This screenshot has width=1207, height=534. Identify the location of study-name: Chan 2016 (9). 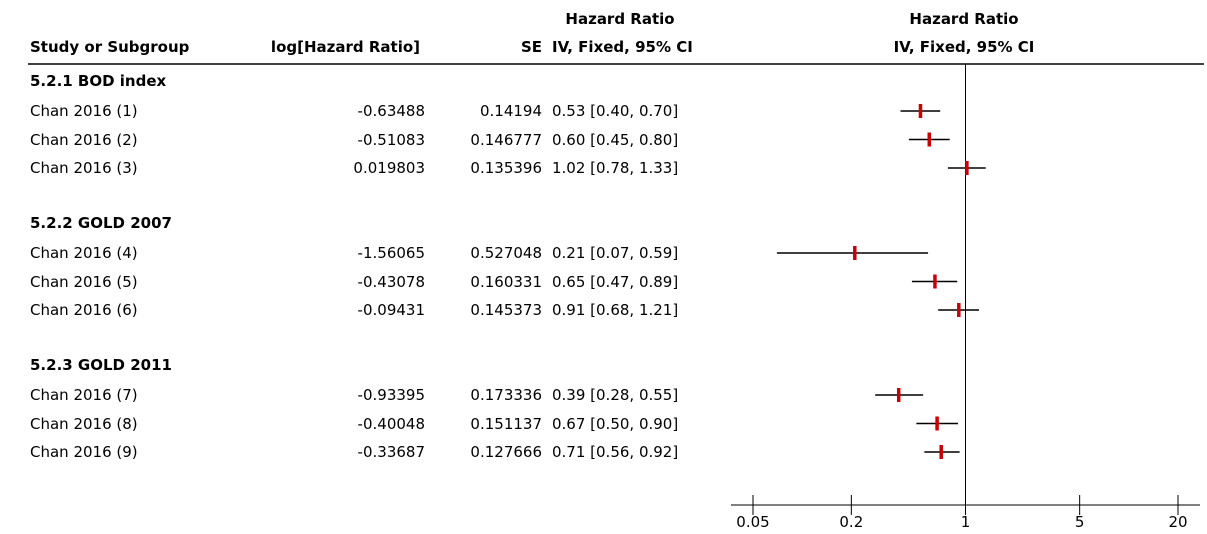
(84, 452).